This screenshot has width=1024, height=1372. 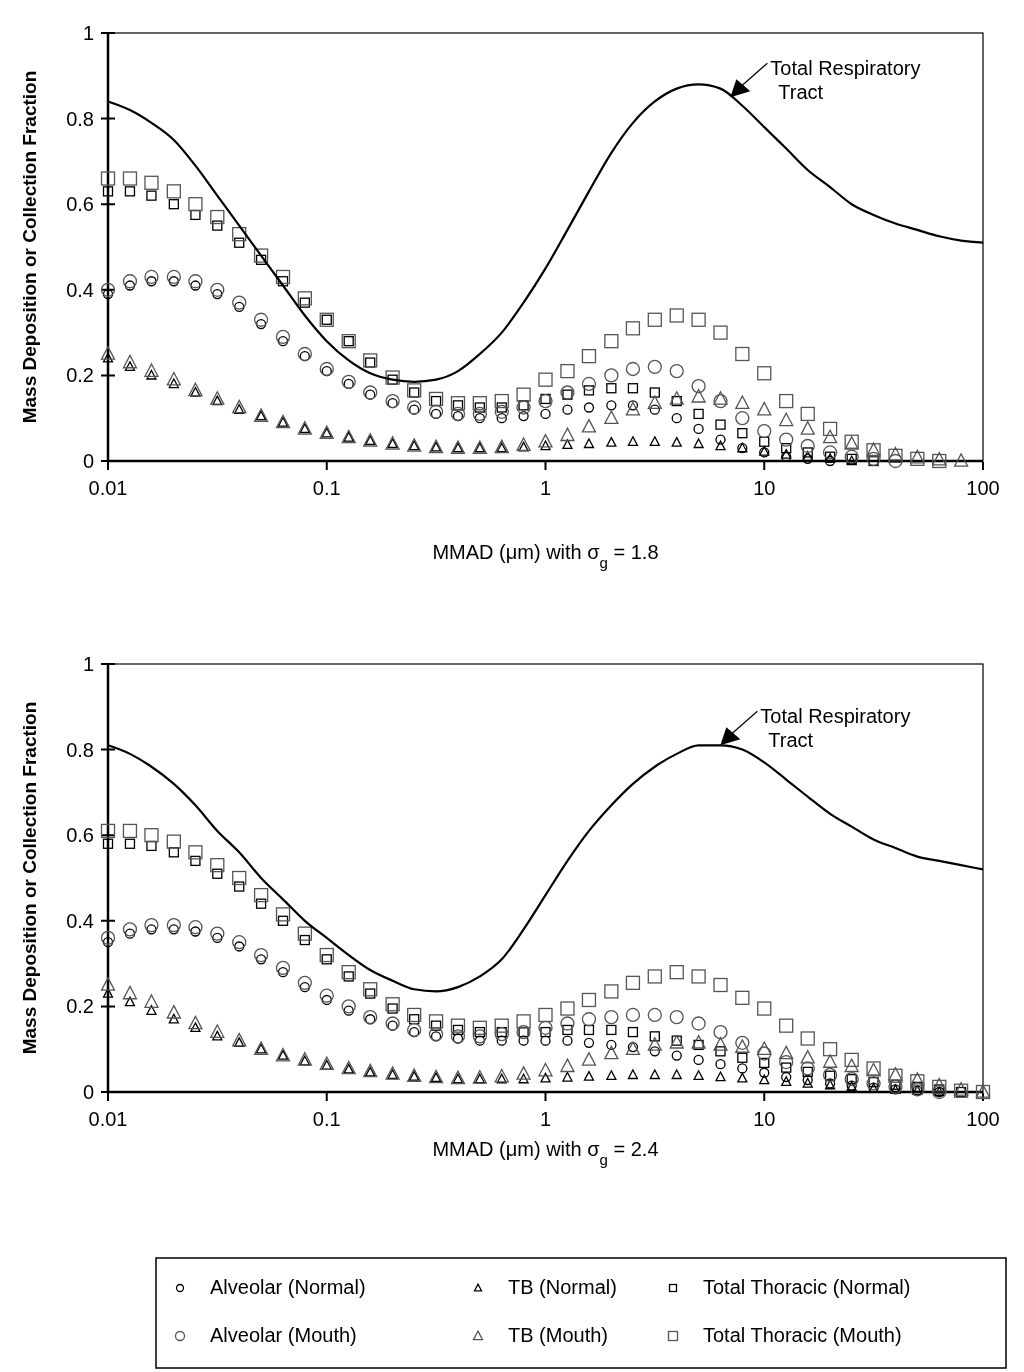 What do you see at coordinates (80, 289) in the screenshot?
I see `y-tick-label: 0.4` at bounding box center [80, 289].